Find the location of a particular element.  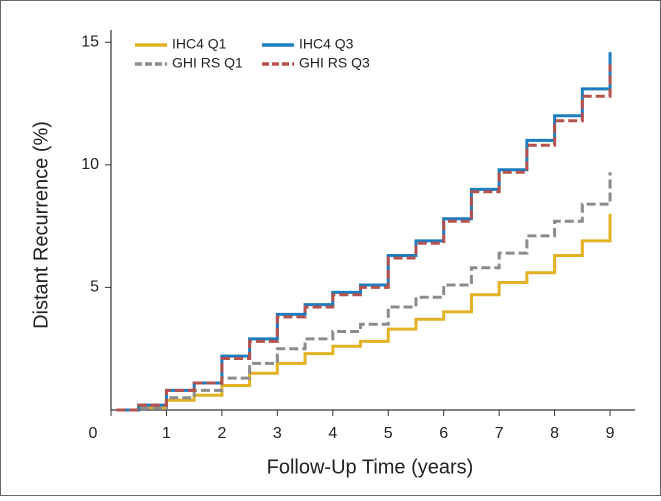

legend-label: GHI RS Q3 is located at coordinates (334, 63).